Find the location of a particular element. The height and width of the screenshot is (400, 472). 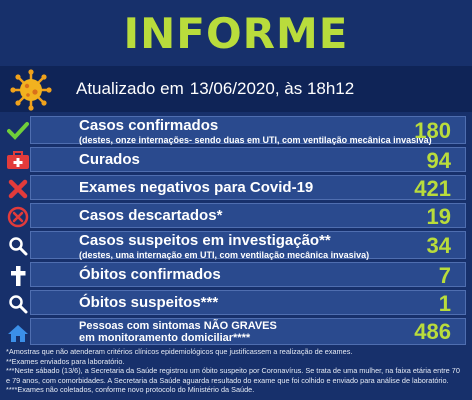

medical-kit-icon is located at coordinates (18, 160).